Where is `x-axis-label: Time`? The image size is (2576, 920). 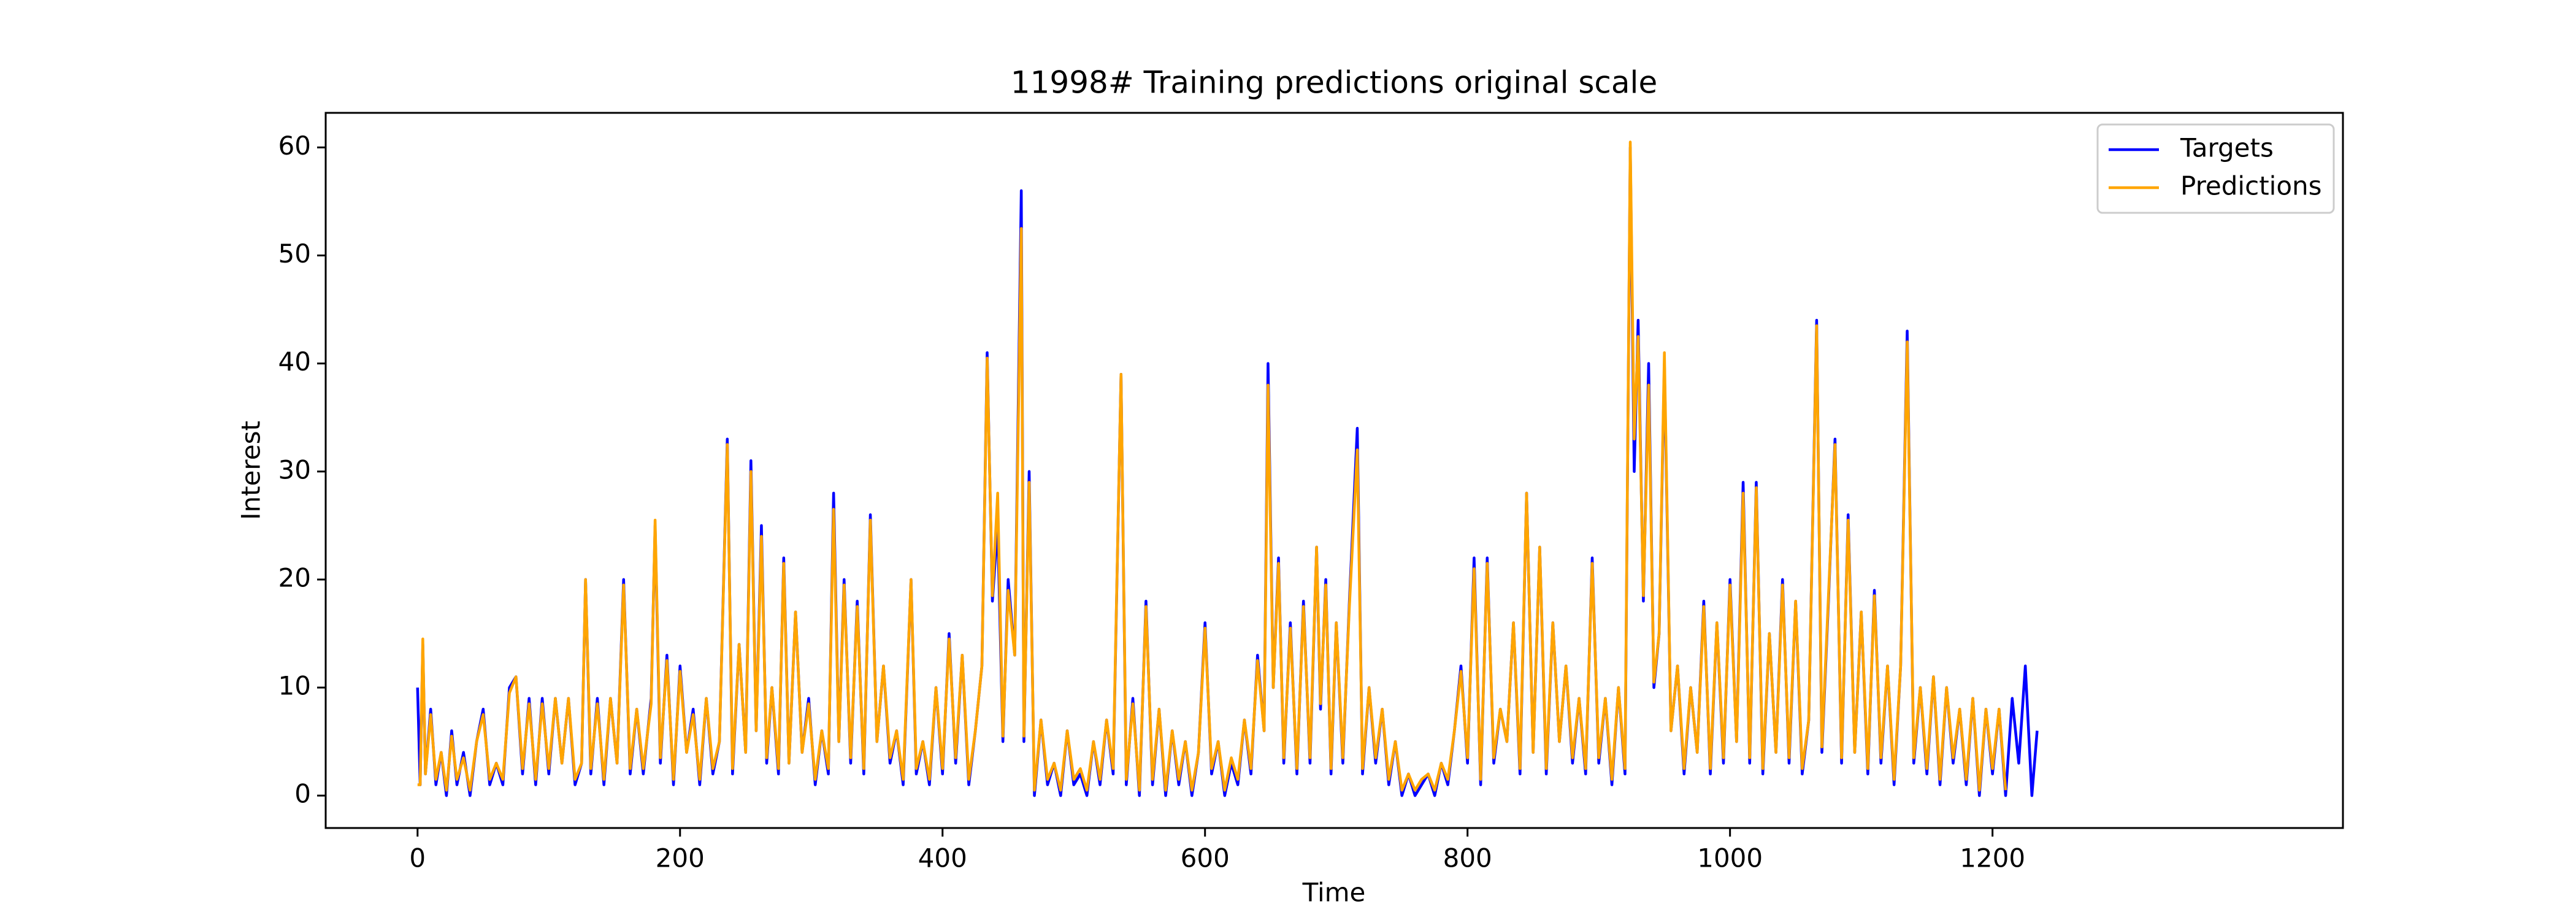
x-axis-label: Time is located at coordinates (1334, 893).